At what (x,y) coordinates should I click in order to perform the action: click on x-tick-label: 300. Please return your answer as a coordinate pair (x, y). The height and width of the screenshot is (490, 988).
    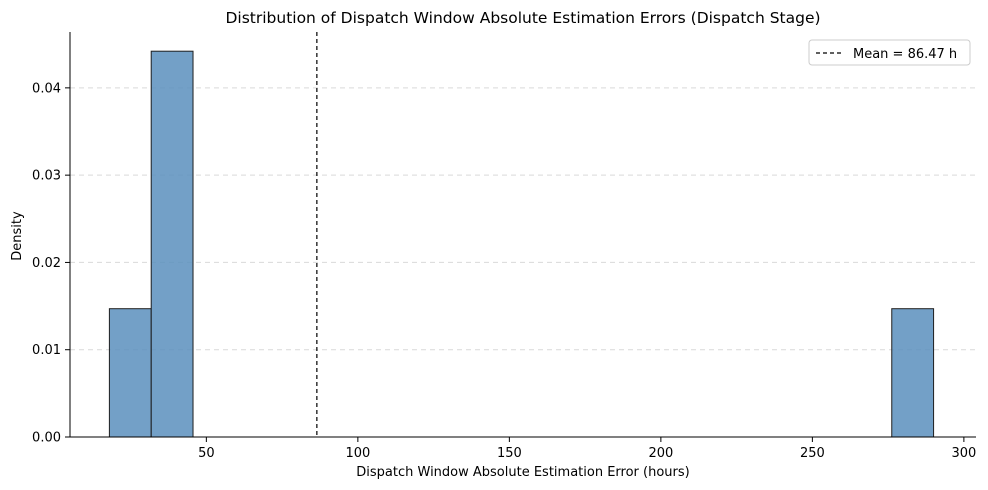
    Looking at the image, I should click on (963, 453).